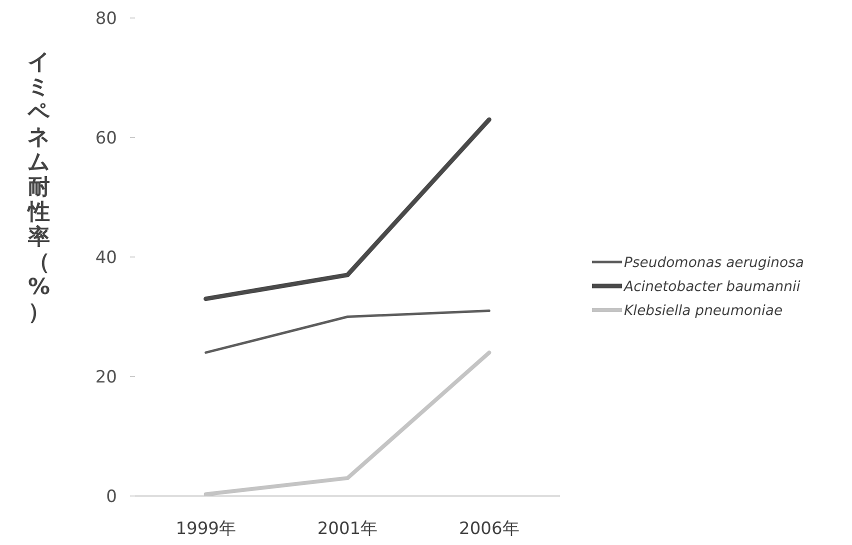 This screenshot has width=852, height=545. What do you see at coordinates (111, 497) in the screenshot?
I see `y-tick-label: 0` at bounding box center [111, 497].